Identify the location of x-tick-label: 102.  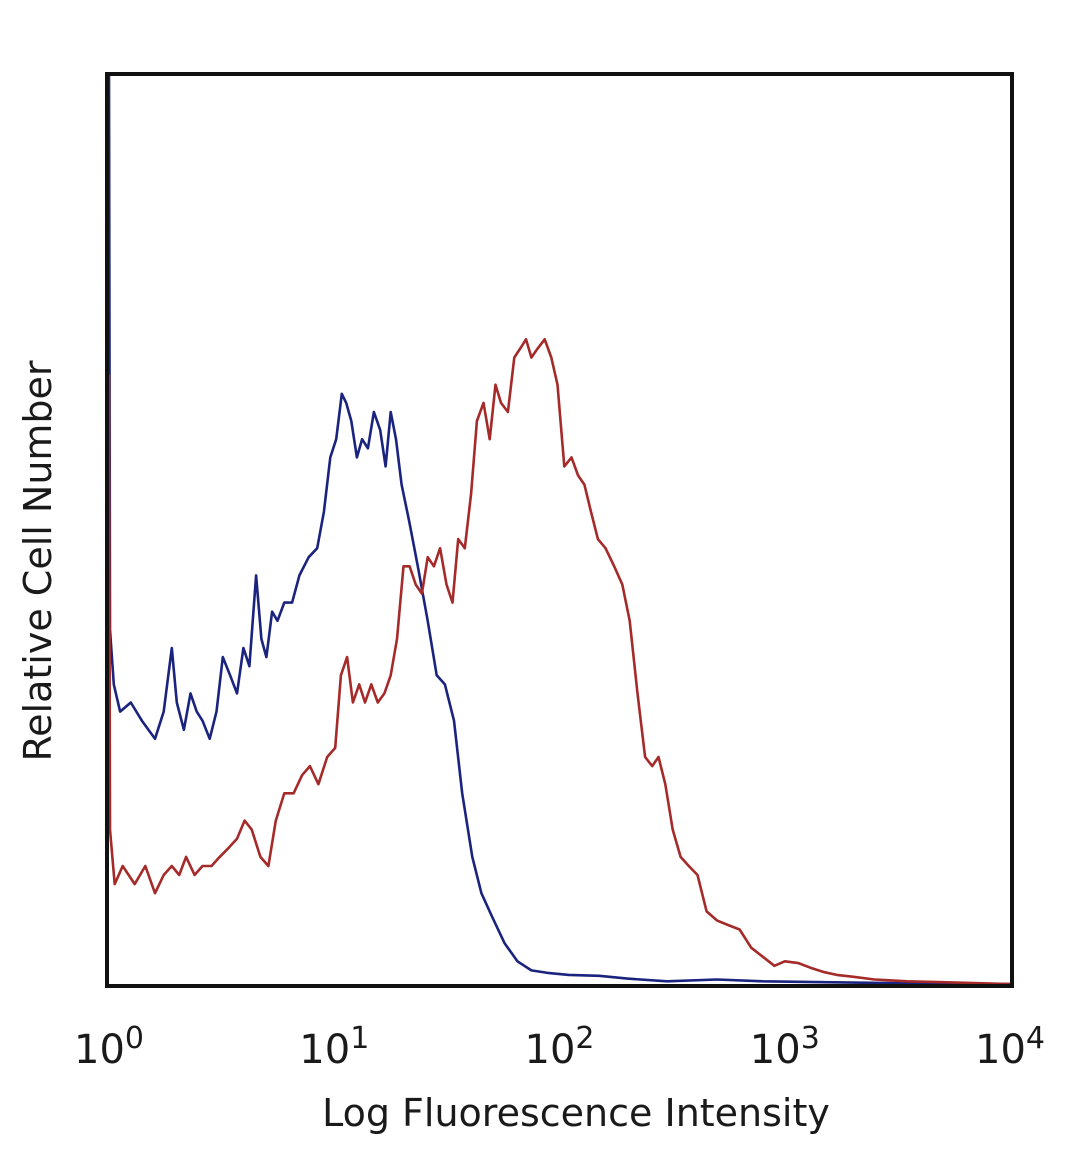
(560, 1047).